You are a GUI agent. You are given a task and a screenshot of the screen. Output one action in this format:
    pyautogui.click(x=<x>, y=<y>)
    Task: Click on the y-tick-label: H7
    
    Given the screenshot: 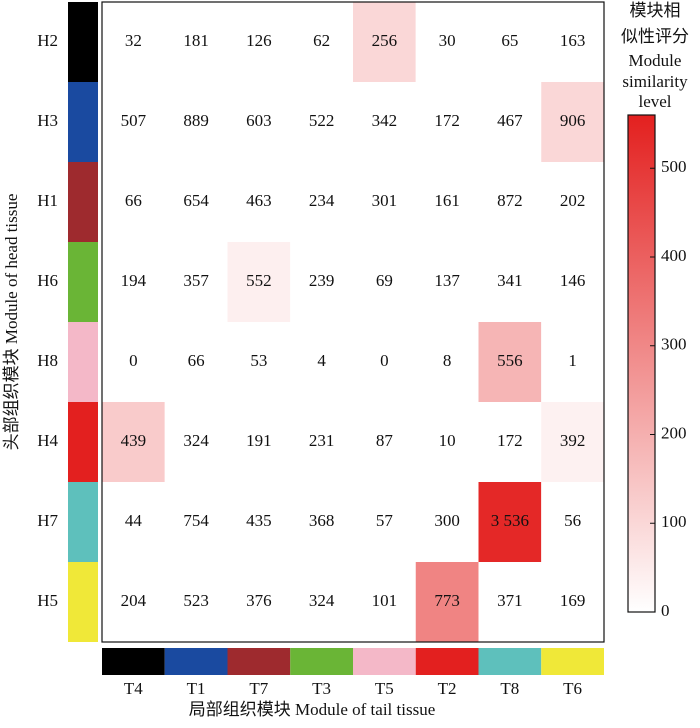 What is the action you would take?
    pyautogui.click(x=47, y=520)
    